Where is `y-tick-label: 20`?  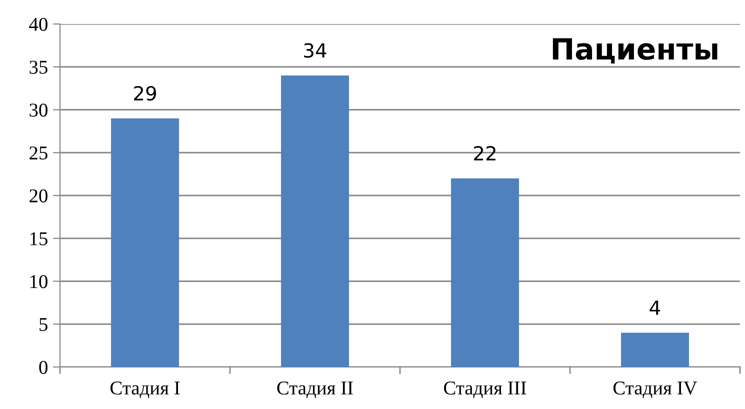 y-tick-label: 20 is located at coordinates (39, 195).